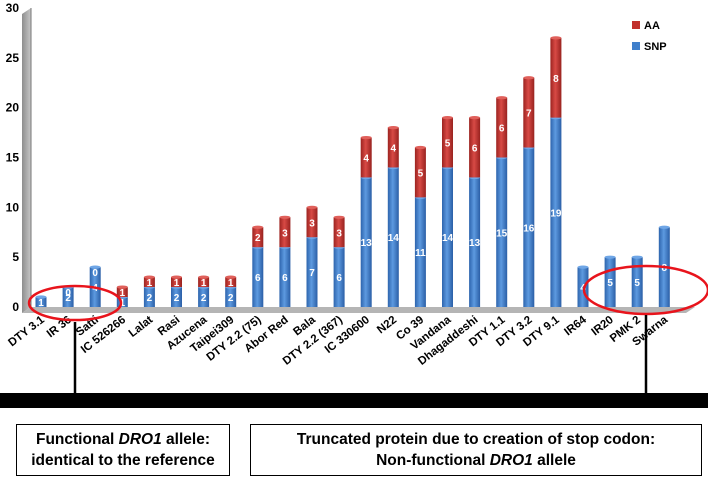  What do you see at coordinates (258, 238) in the screenshot?
I see `data-label-aa: 2` at bounding box center [258, 238].